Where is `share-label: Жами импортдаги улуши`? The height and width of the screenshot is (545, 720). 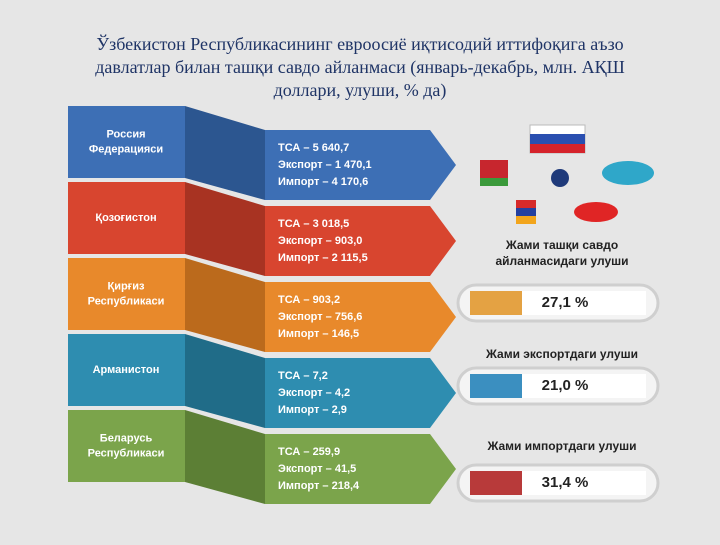 share-label: Жами импортдаги улуши is located at coordinates (561, 446).